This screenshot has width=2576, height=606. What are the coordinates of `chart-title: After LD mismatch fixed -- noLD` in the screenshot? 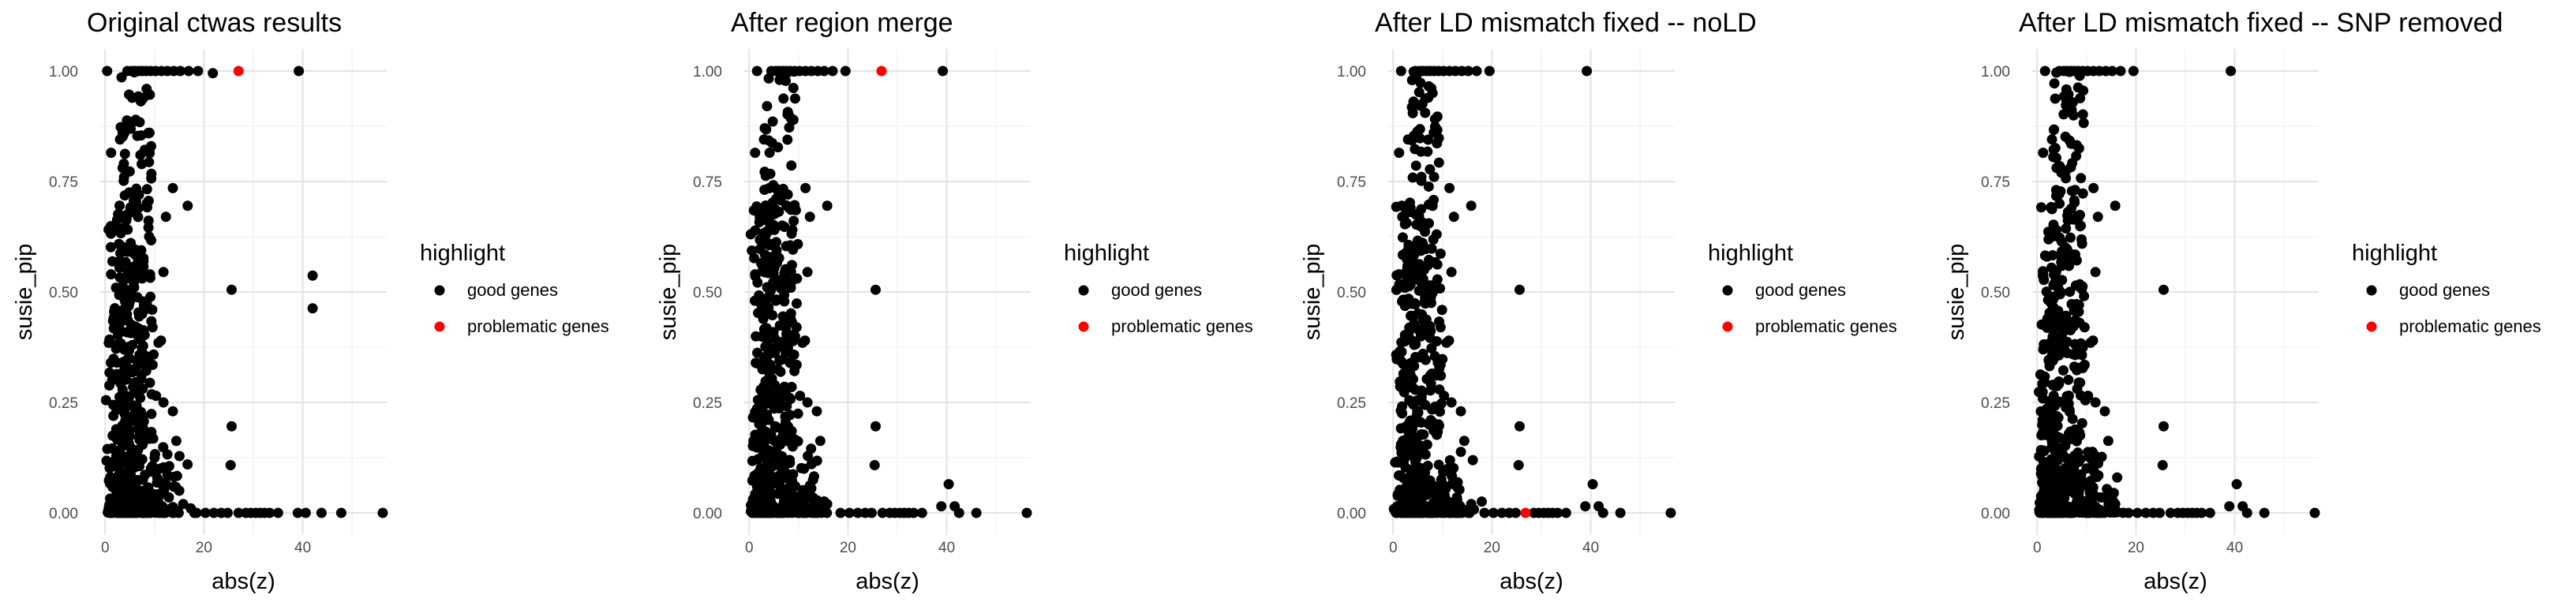 It's located at (1566, 23).